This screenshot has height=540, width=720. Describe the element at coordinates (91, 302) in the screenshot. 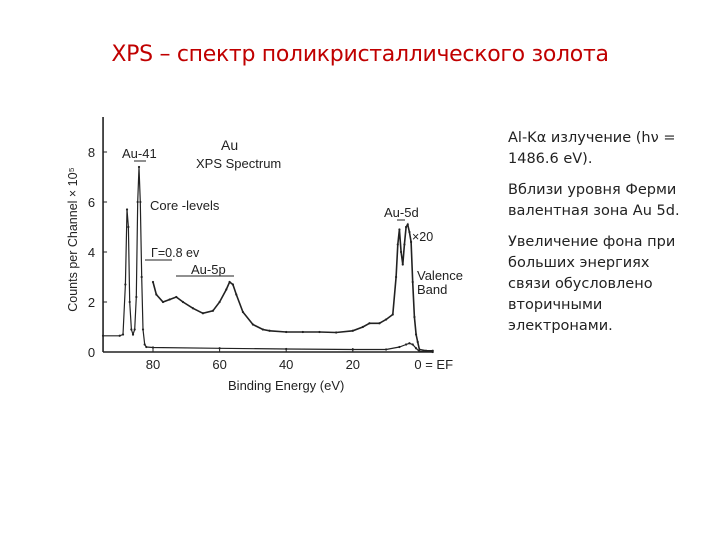

I see `y-tick-label: 2` at that location.